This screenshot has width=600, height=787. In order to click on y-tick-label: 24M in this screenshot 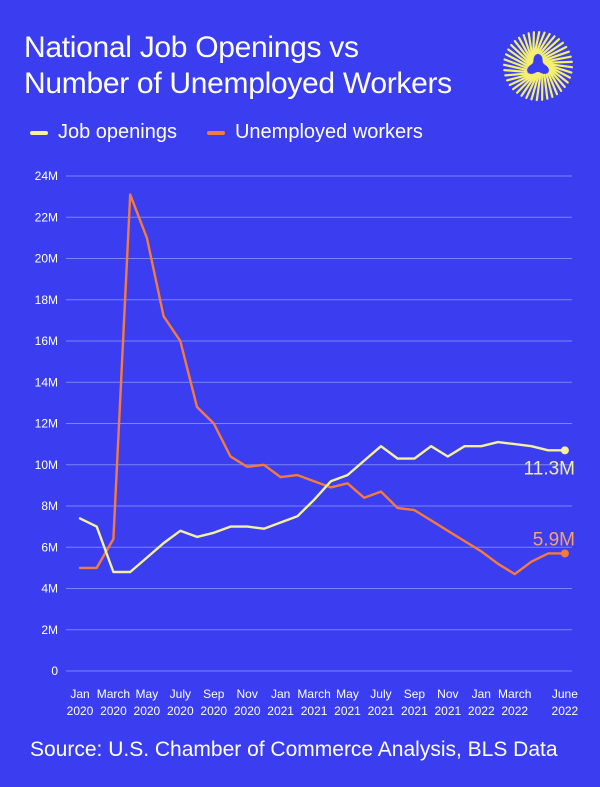, I will do `click(46, 176)`.